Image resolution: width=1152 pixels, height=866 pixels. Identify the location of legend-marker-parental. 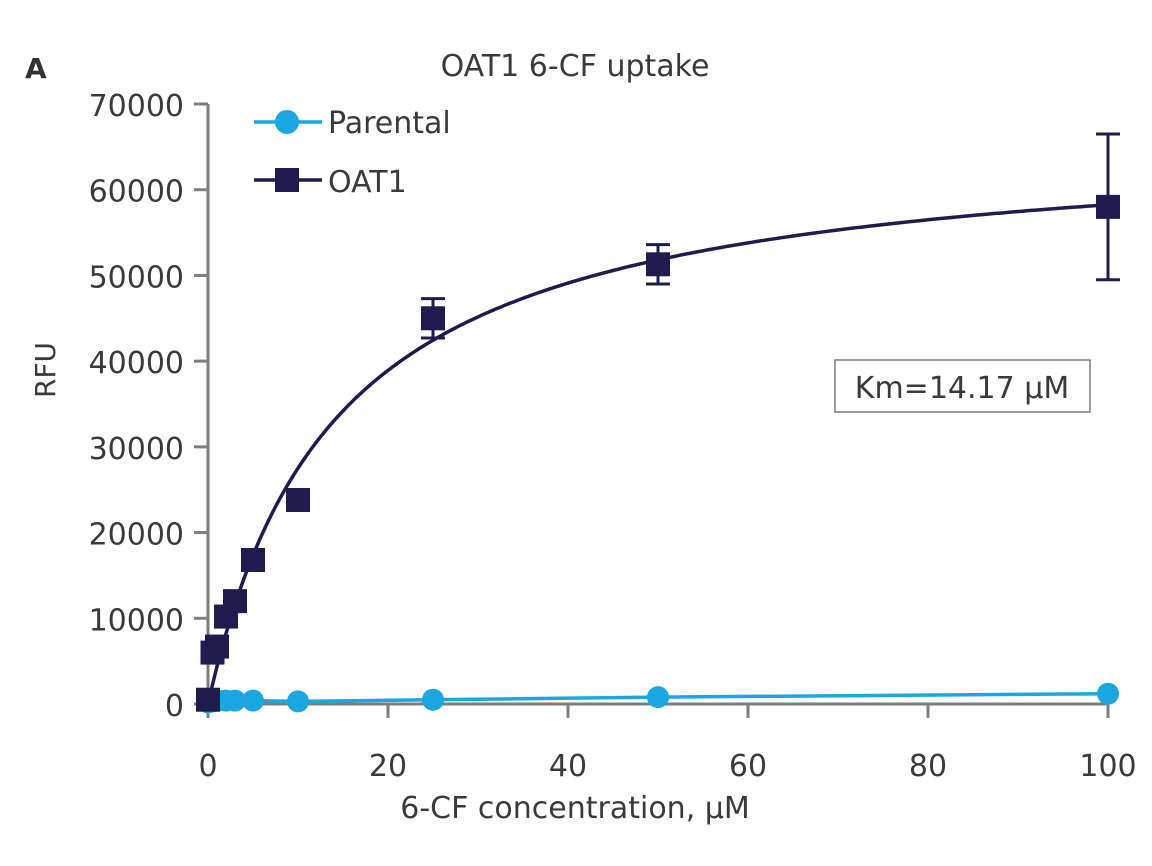
(287, 122).